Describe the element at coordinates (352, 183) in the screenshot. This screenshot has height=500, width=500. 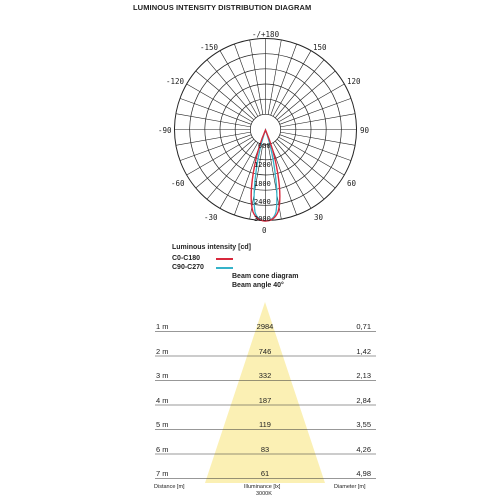
I see `angle-label-60: 60` at that location.